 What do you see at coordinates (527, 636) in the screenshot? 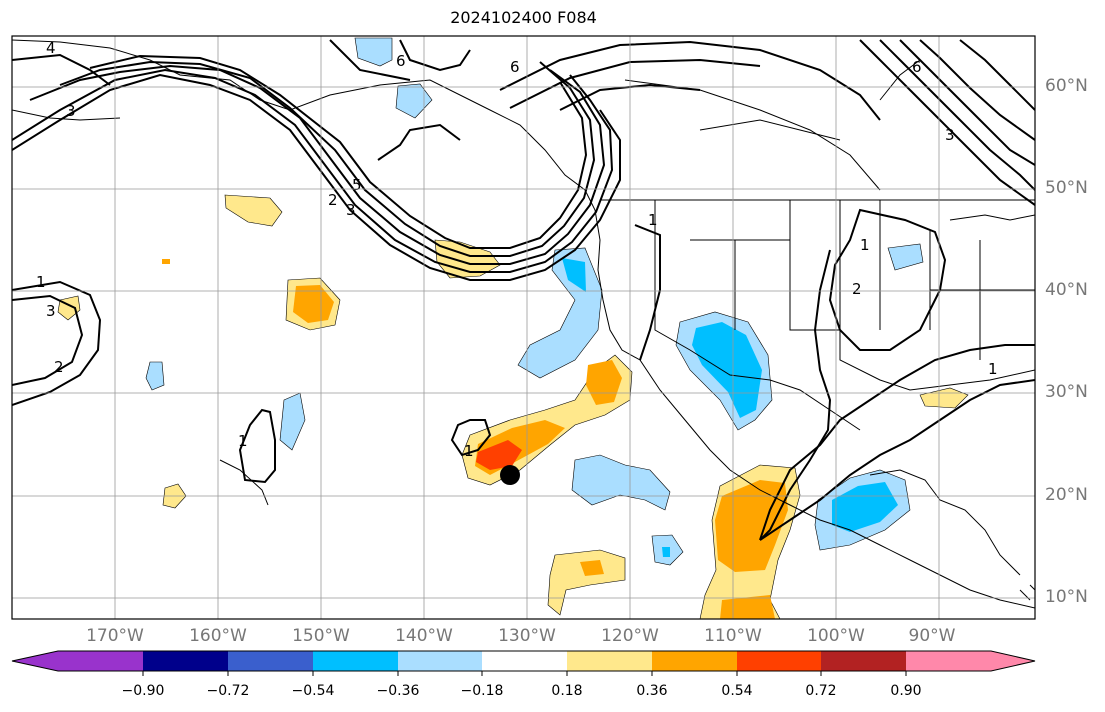
I see `lon-tick-label: 130°W` at bounding box center [527, 636].